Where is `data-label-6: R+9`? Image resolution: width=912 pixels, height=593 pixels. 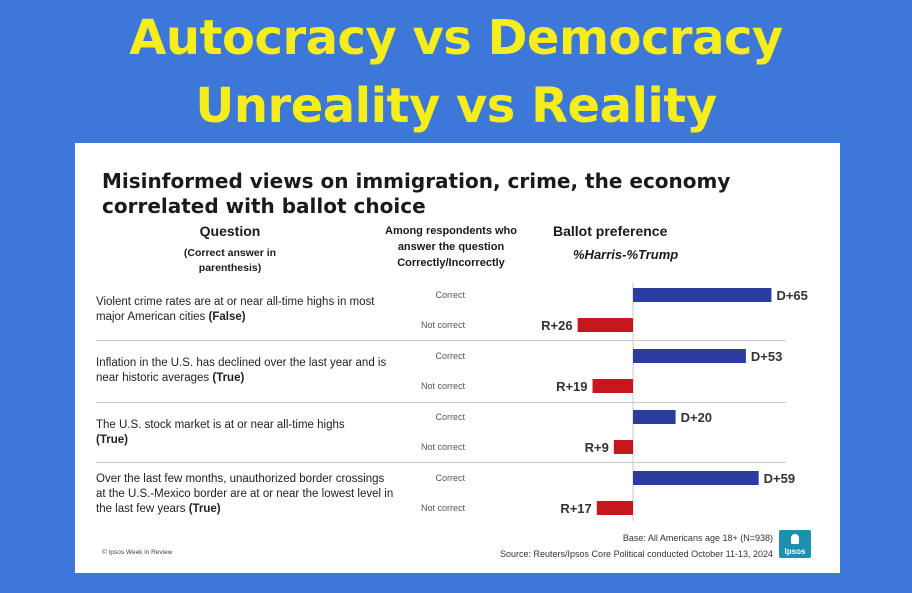
data-label-6: R+9 is located at coordinates (597, 447).